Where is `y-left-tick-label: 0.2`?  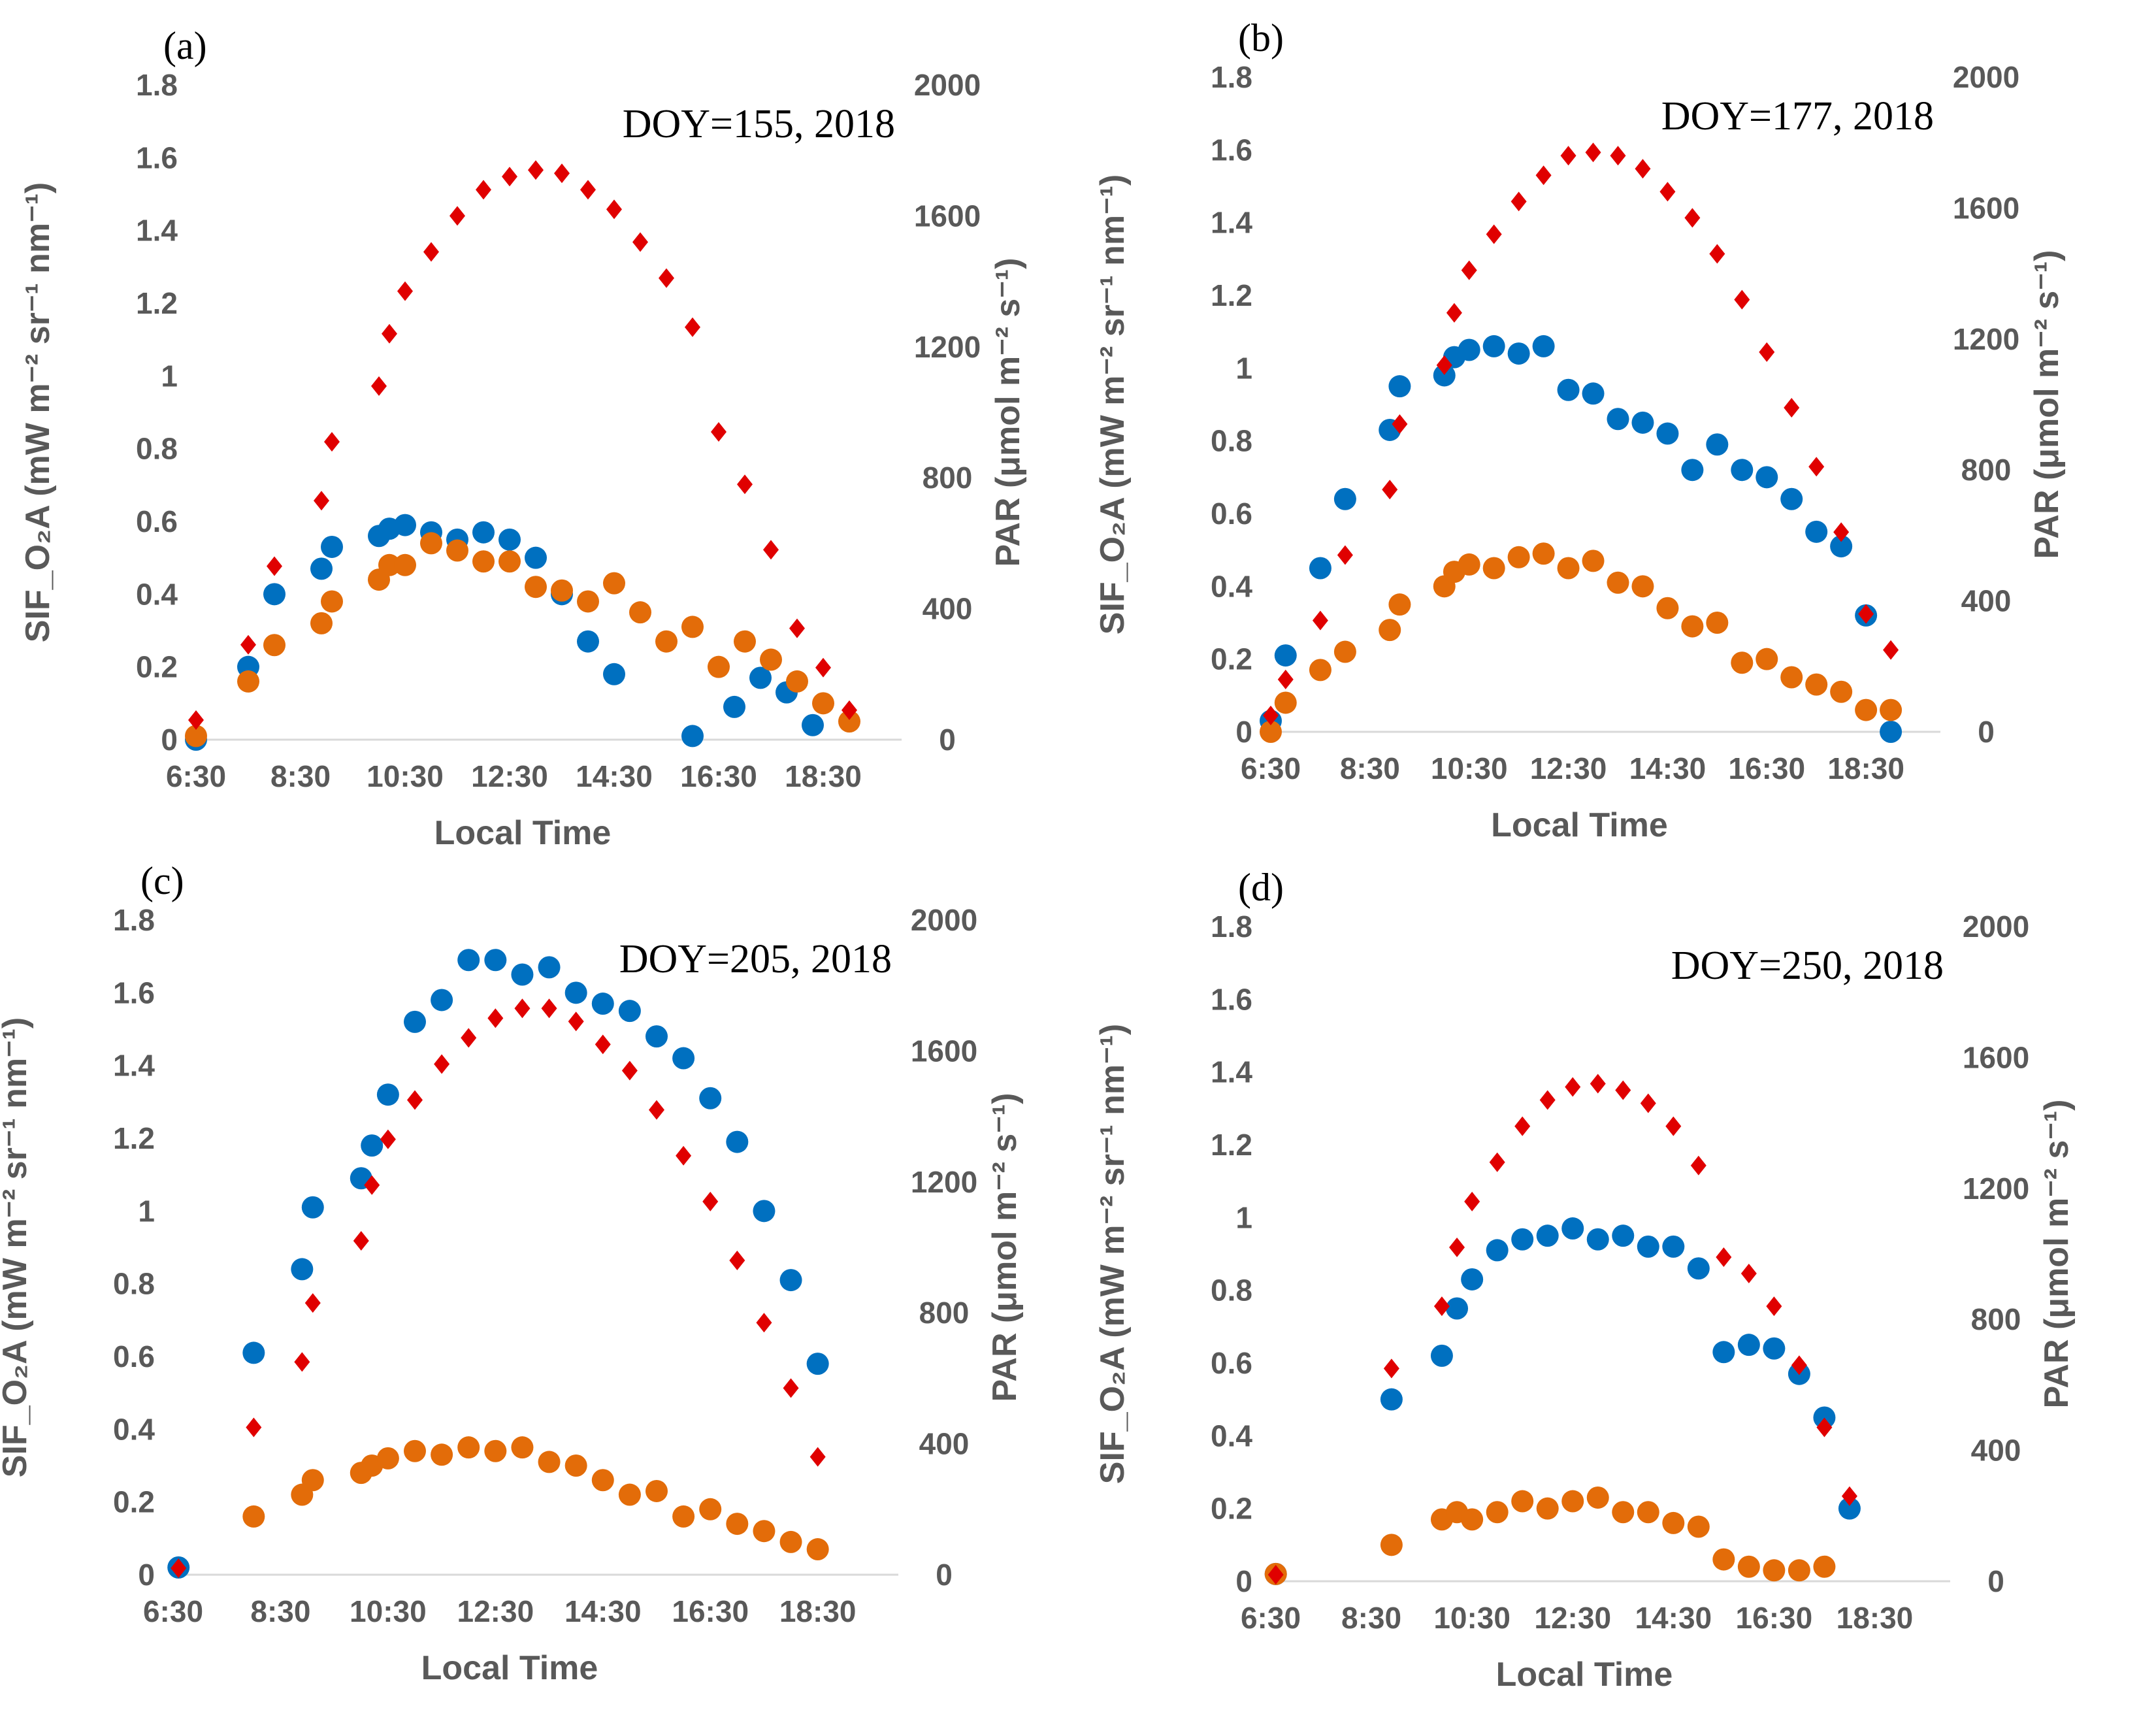 y-left-tick-label: 0.2 is located at coordinates (157, 667).